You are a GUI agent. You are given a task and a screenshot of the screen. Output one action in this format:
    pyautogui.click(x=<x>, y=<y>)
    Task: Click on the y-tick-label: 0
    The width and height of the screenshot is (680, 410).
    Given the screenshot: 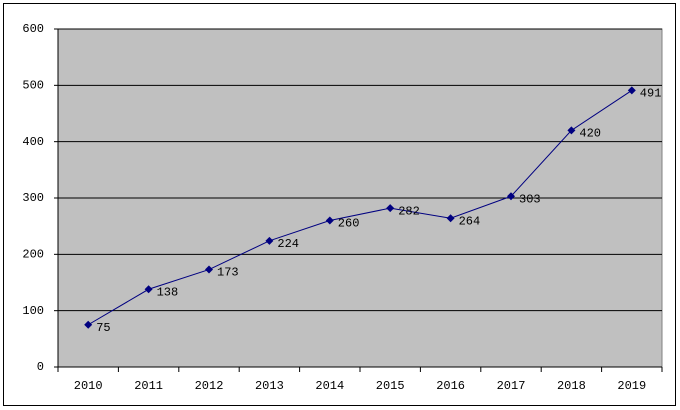 What is the action you would take?
    pyautogui.click(x=40, y=367)
    